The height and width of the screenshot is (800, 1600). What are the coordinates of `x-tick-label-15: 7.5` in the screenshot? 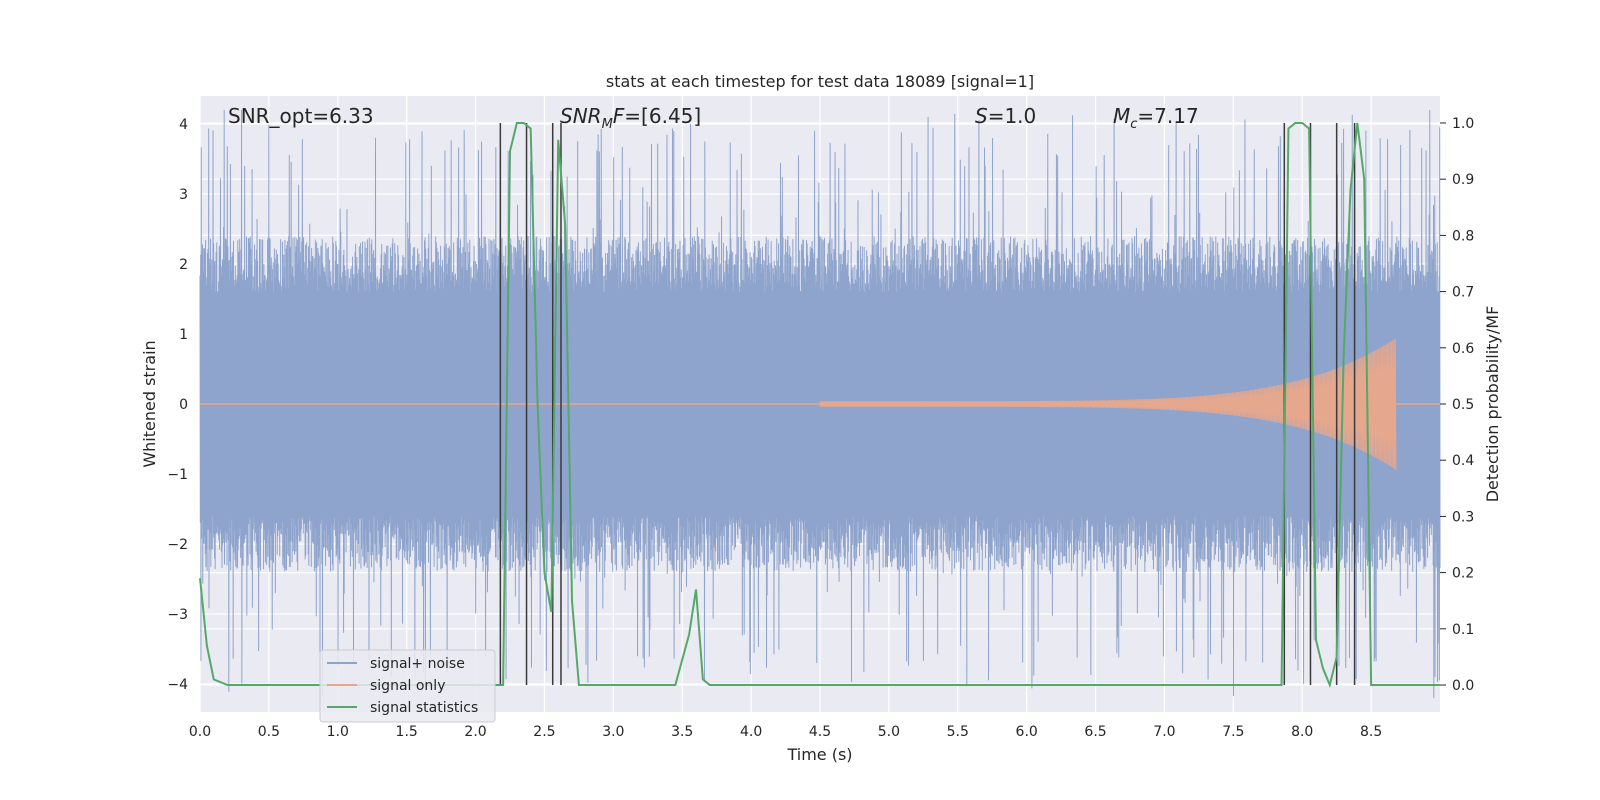 It's located at (1233, 732).